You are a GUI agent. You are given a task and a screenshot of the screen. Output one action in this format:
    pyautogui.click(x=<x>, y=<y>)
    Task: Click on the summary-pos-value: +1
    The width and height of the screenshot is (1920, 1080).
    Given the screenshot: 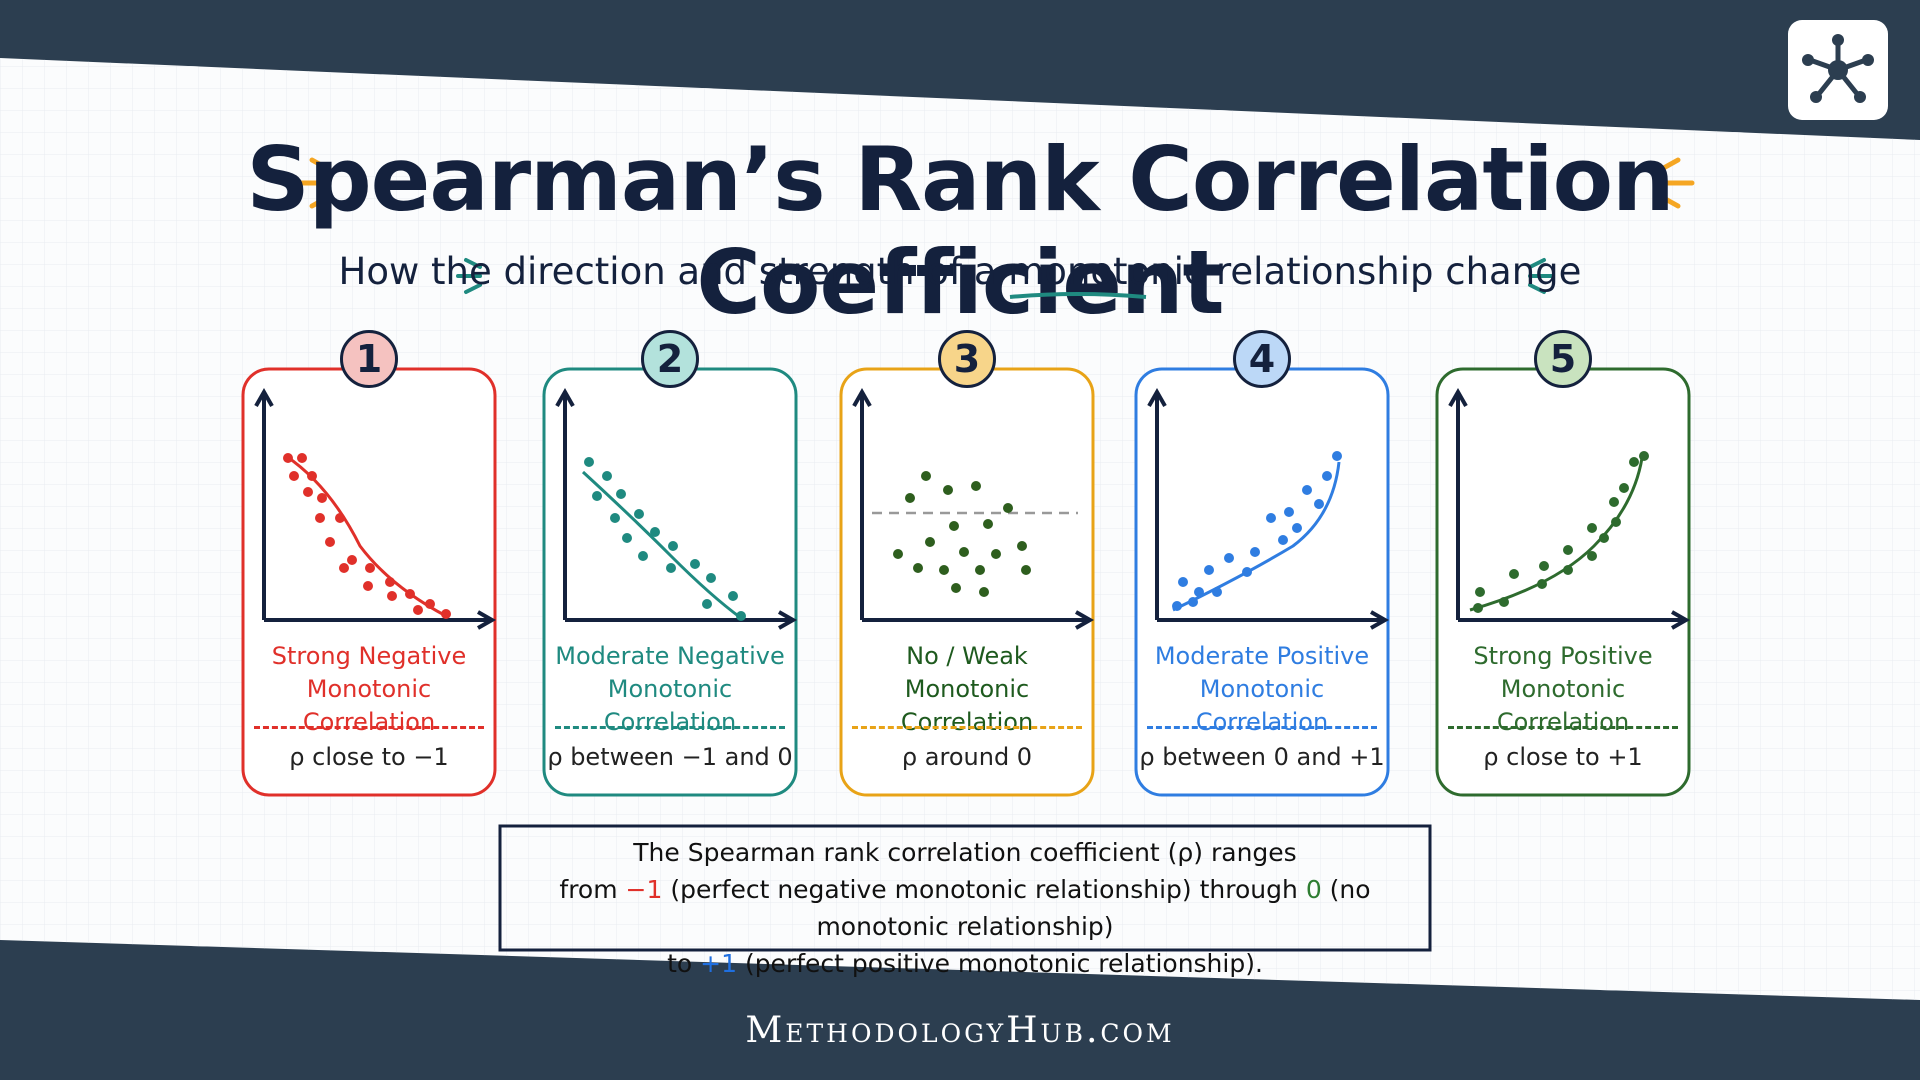 What is the action you would take?
    pyautogui.click(x=718, y=963)
    